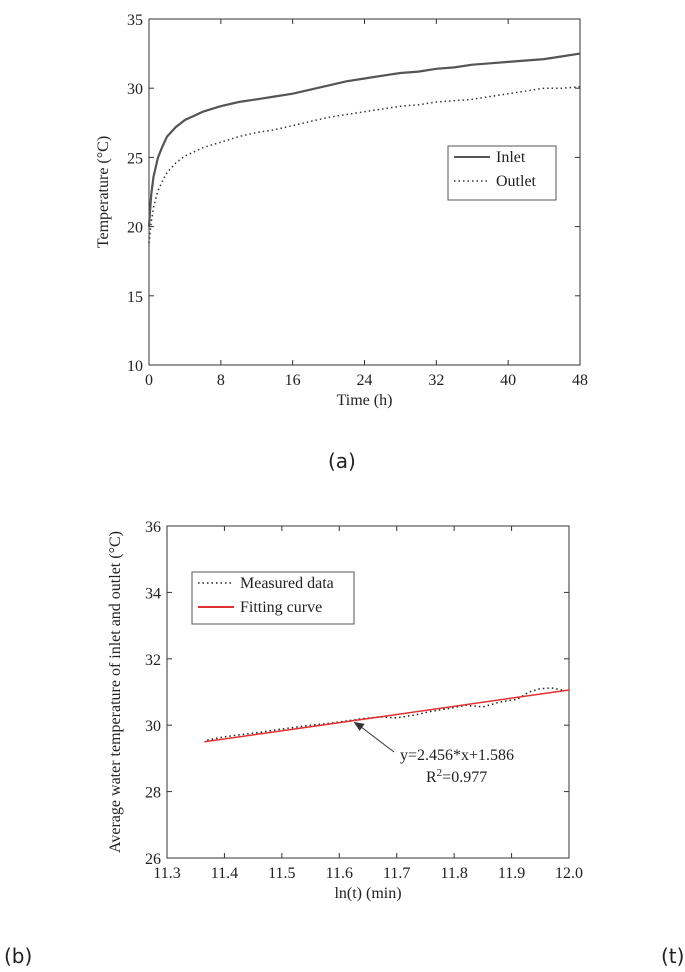 This screenshot has width=685, height=972. Describe the element at coordinates (135, 158) in the screenshot. I see `y-tick-label: 25` at that location.